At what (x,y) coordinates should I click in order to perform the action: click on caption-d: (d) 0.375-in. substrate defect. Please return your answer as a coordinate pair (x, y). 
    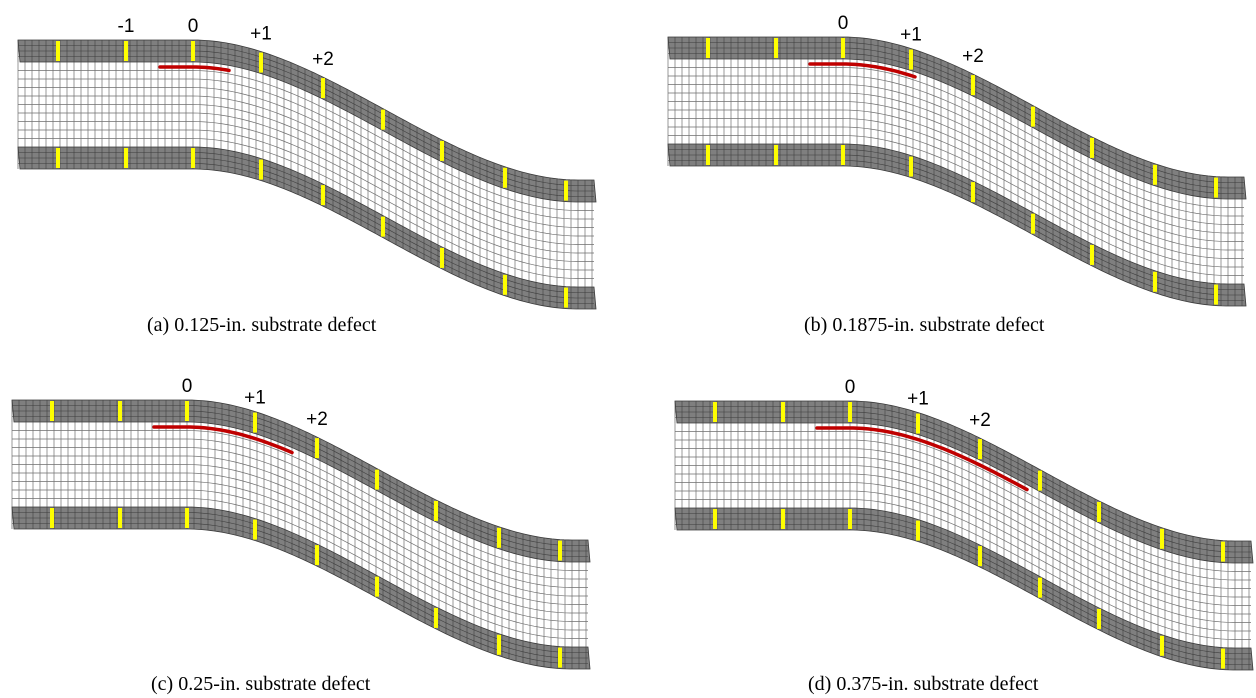
    Looking at the image, I should click on (923, 684).